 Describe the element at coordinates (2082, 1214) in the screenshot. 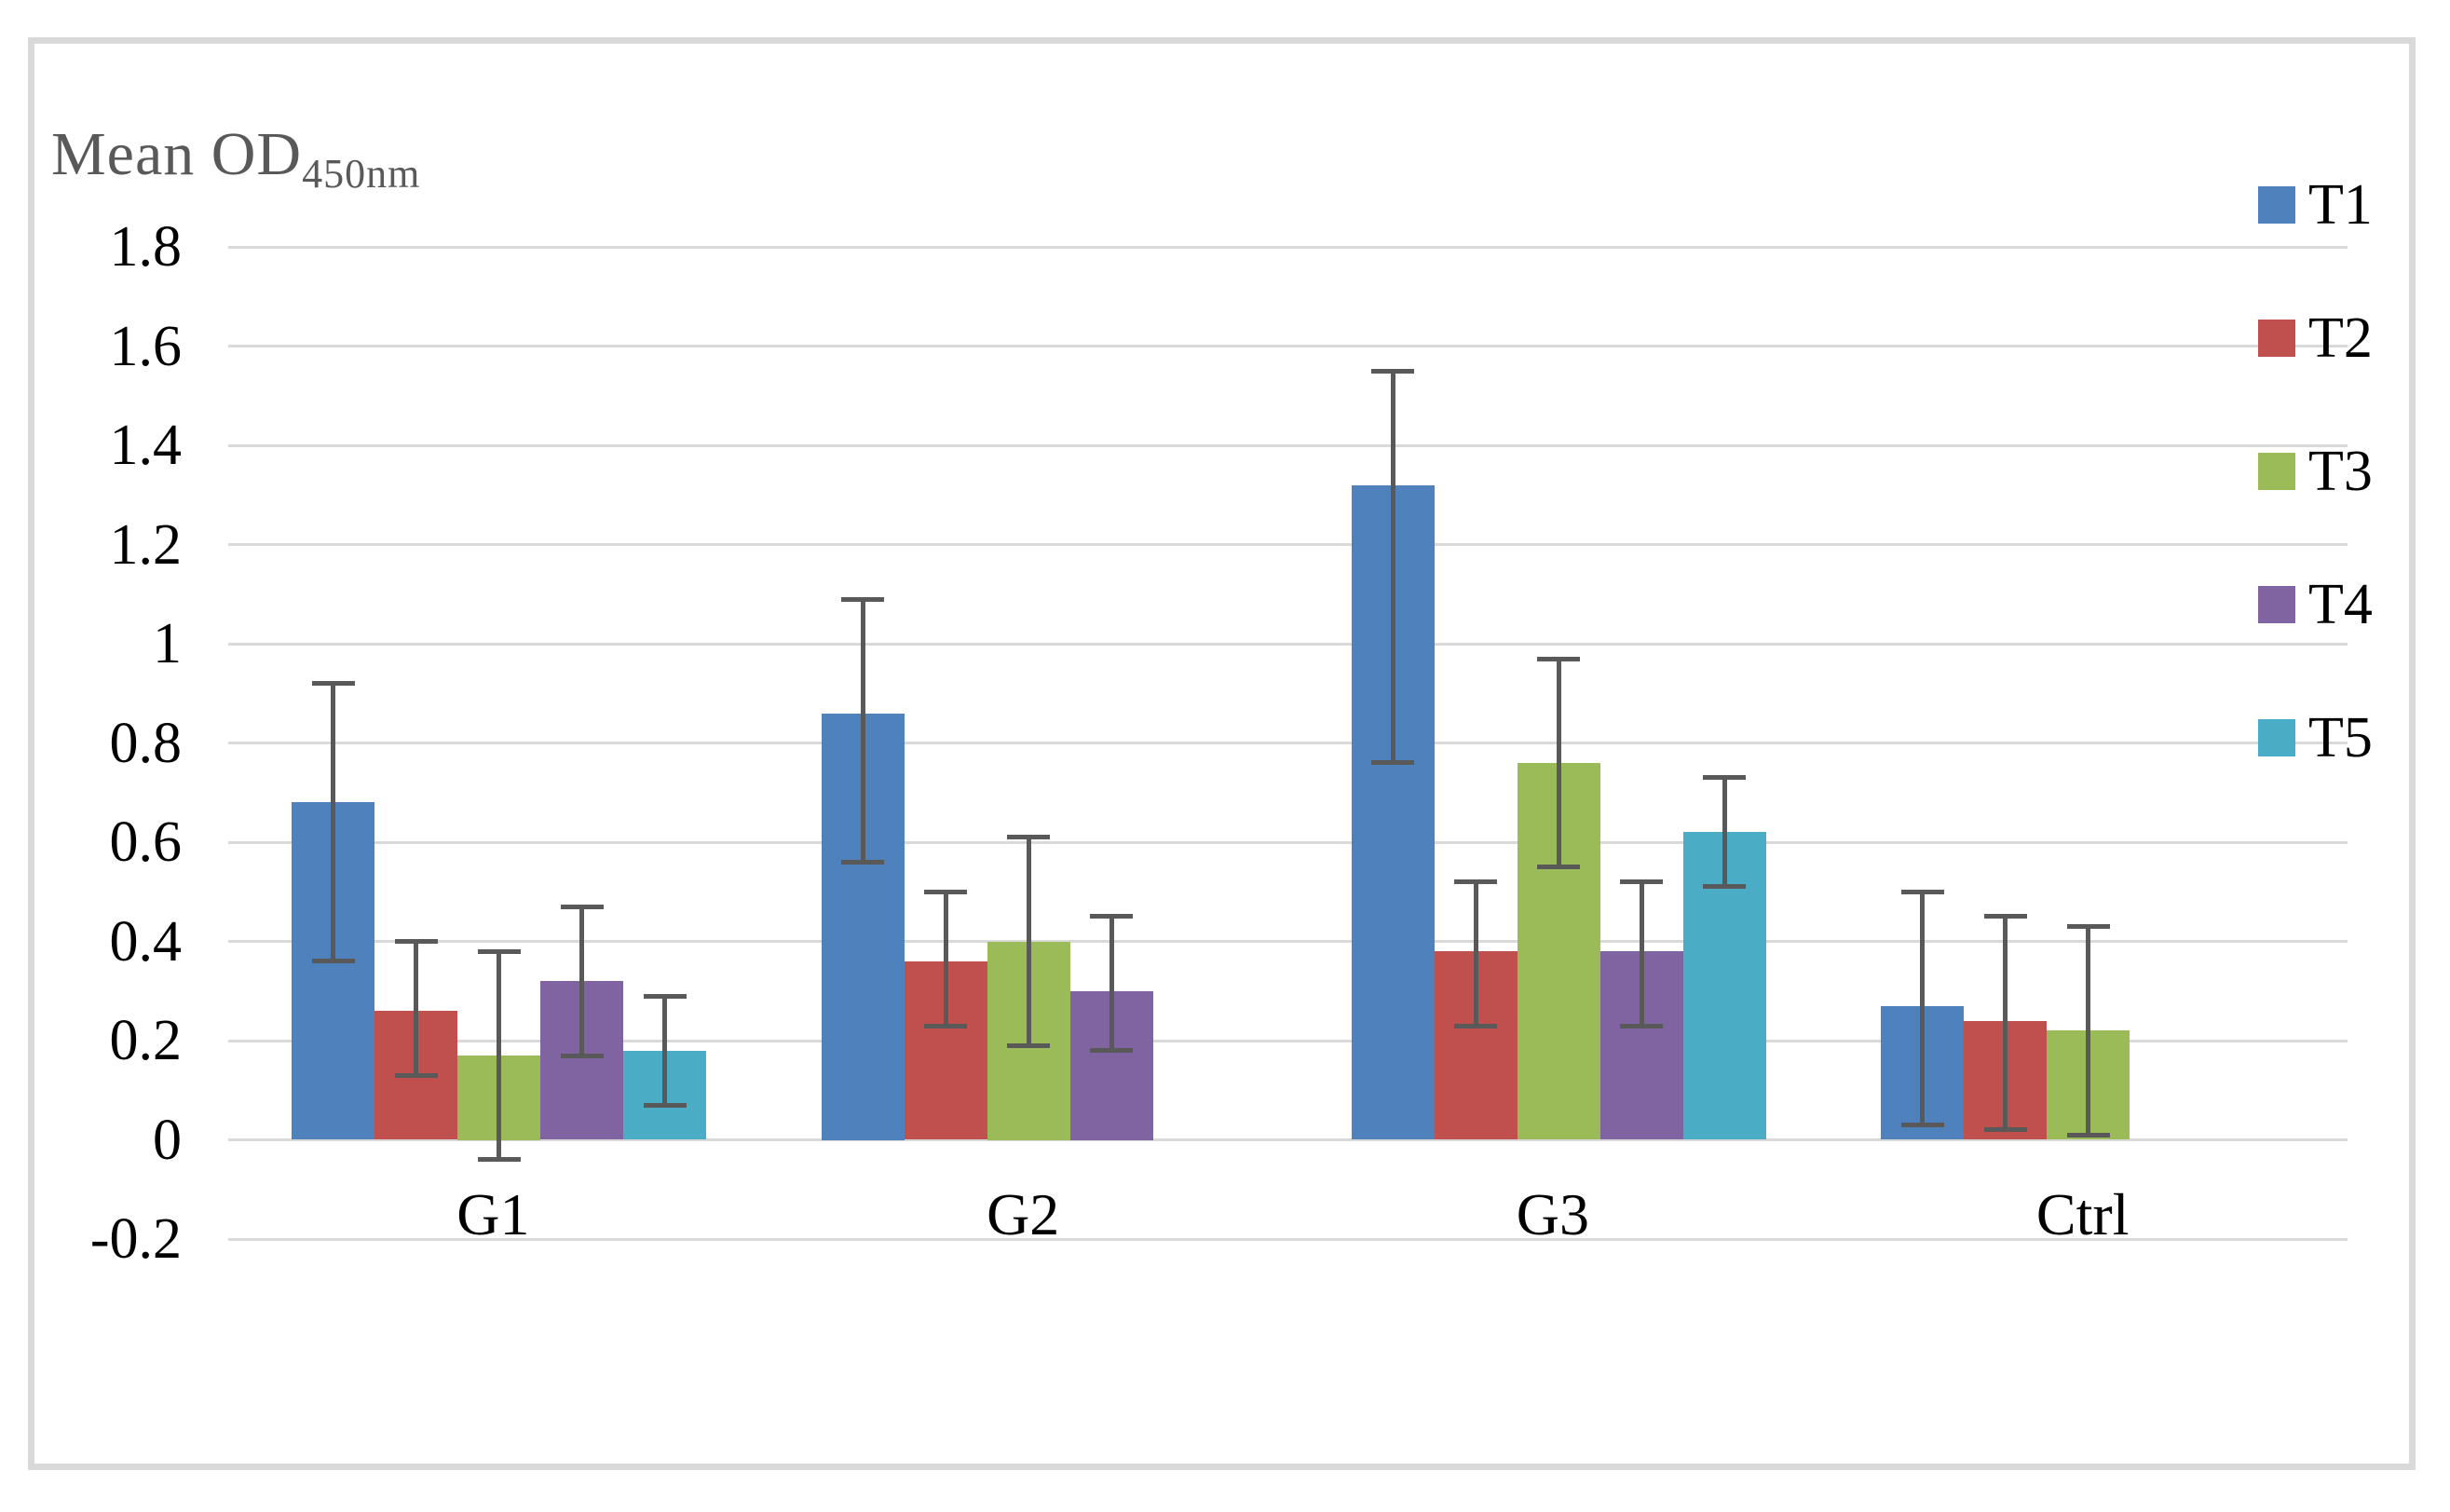

I see `x-category-label-Ctrl: Ctrl` at that location.